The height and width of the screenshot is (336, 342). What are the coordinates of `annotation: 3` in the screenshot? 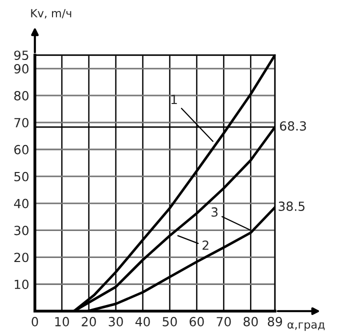 It's located at (215, 212).